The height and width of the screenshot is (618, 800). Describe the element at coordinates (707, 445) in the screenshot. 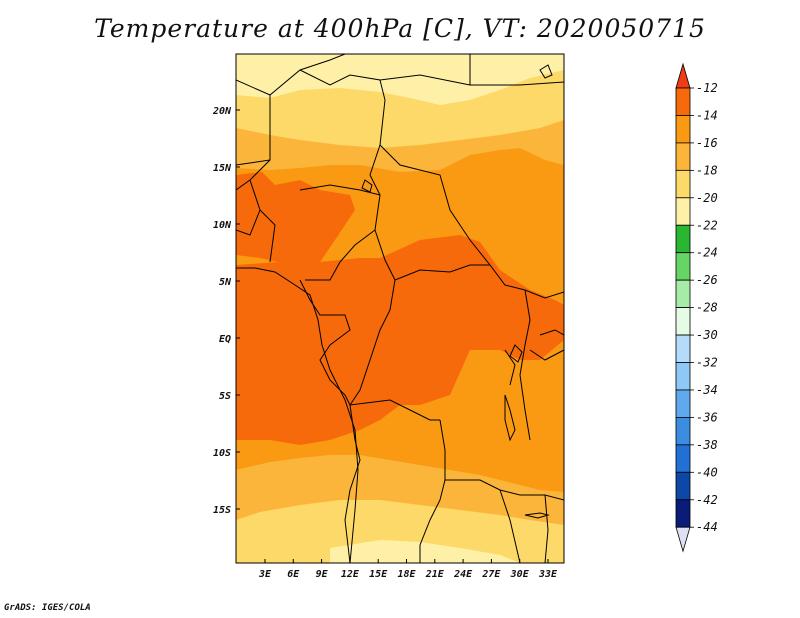

I see `legend-label: -38` at that location.